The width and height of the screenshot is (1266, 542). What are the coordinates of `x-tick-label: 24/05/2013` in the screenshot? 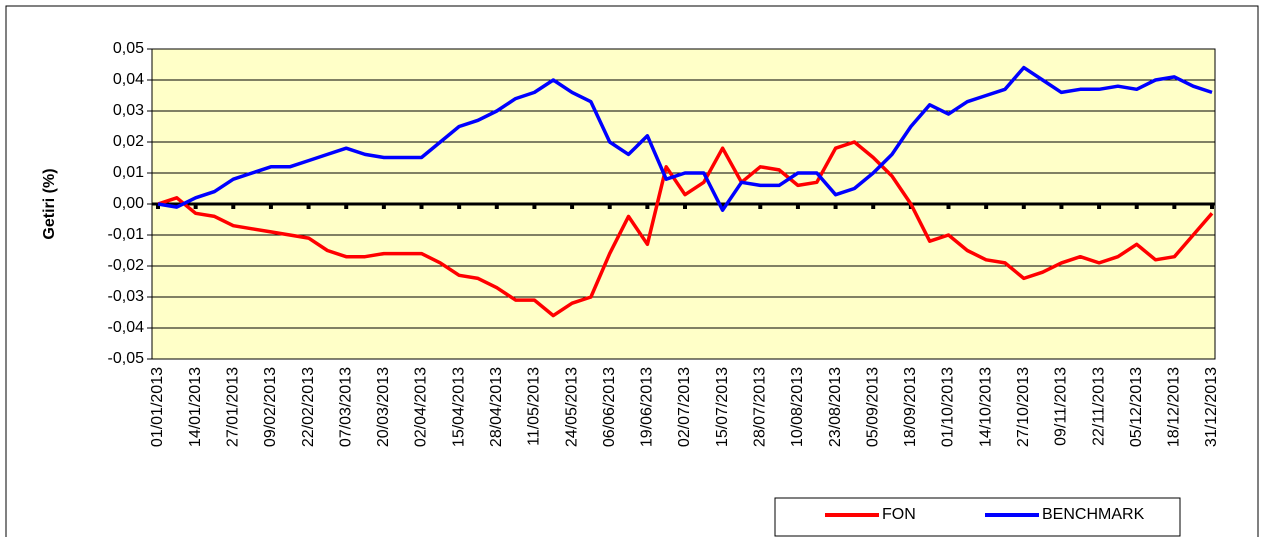 It's located at (571, 407).